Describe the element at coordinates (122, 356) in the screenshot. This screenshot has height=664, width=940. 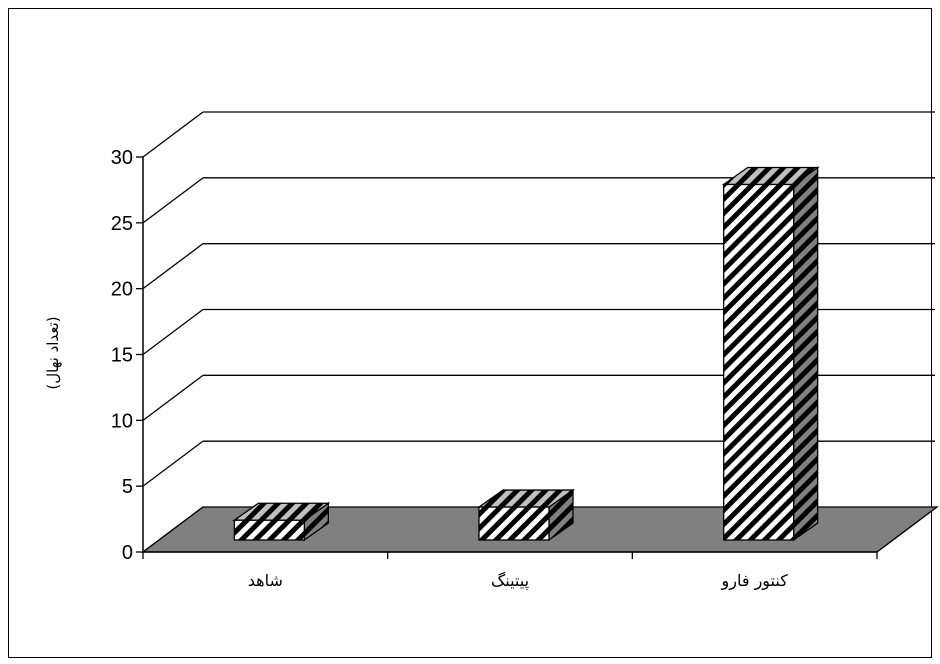
I see `y-tick-label: 15` at that location.